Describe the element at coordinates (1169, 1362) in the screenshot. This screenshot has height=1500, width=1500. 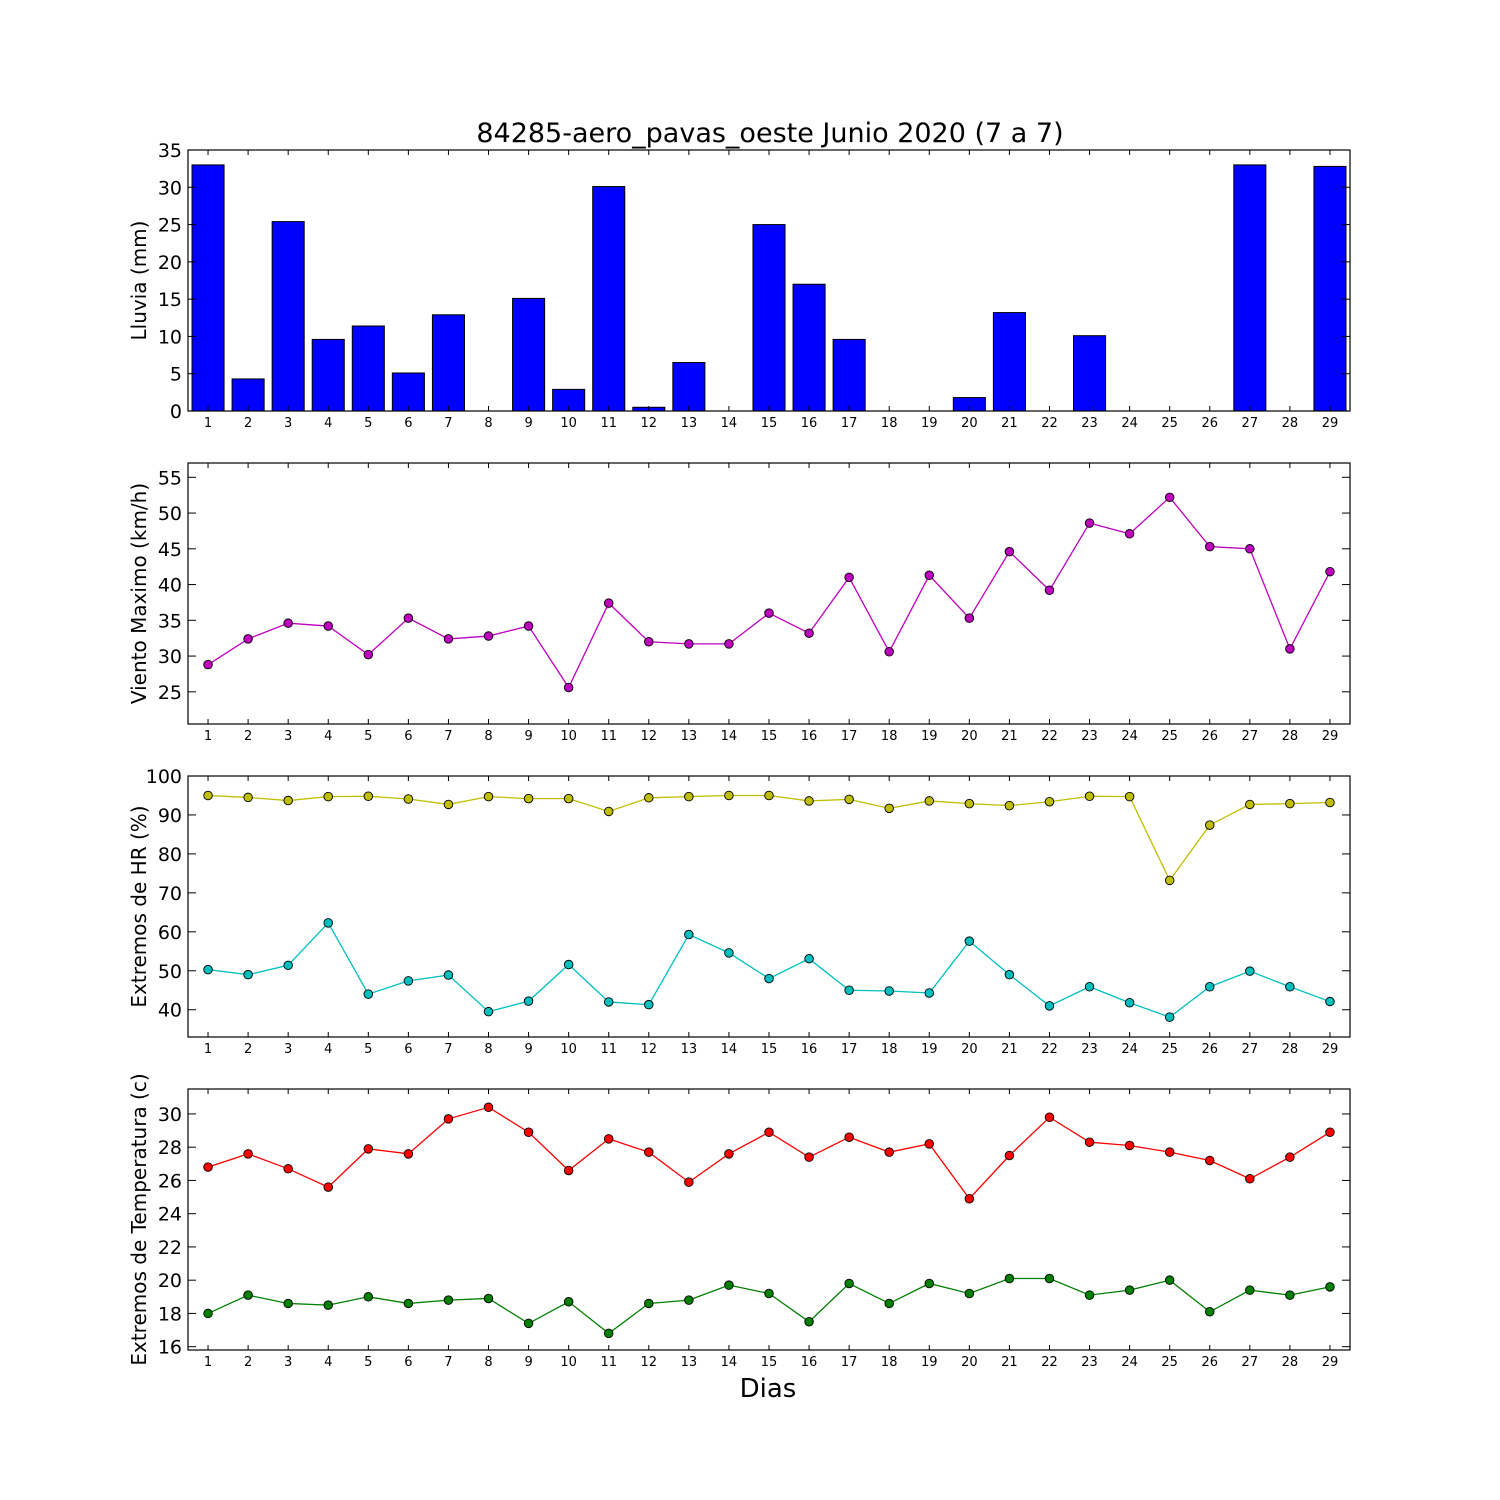
I see `x-tick-label: 25` at that location.